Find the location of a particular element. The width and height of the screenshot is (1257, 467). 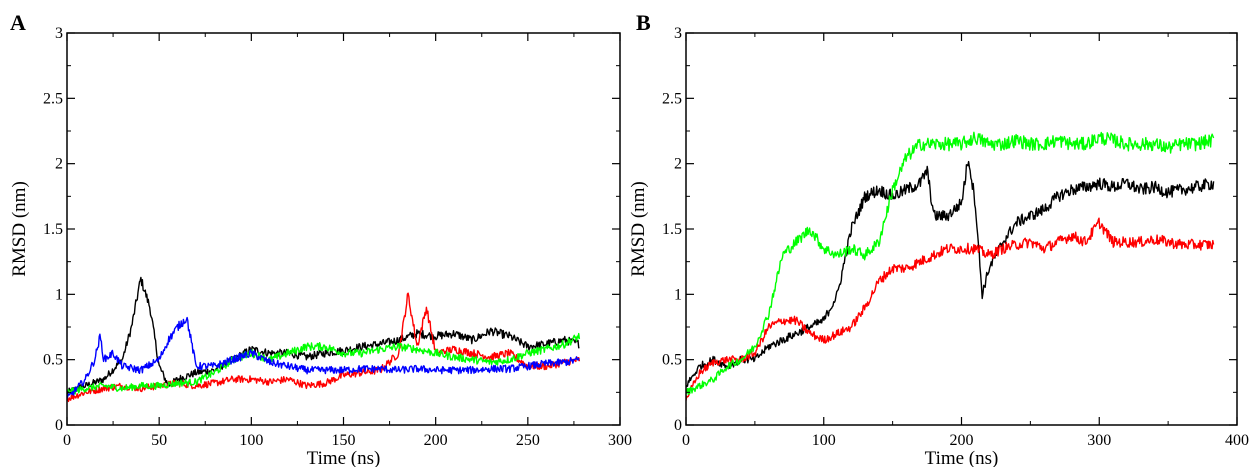

x-tick-label: 250 is located at coordinates (528, 440).